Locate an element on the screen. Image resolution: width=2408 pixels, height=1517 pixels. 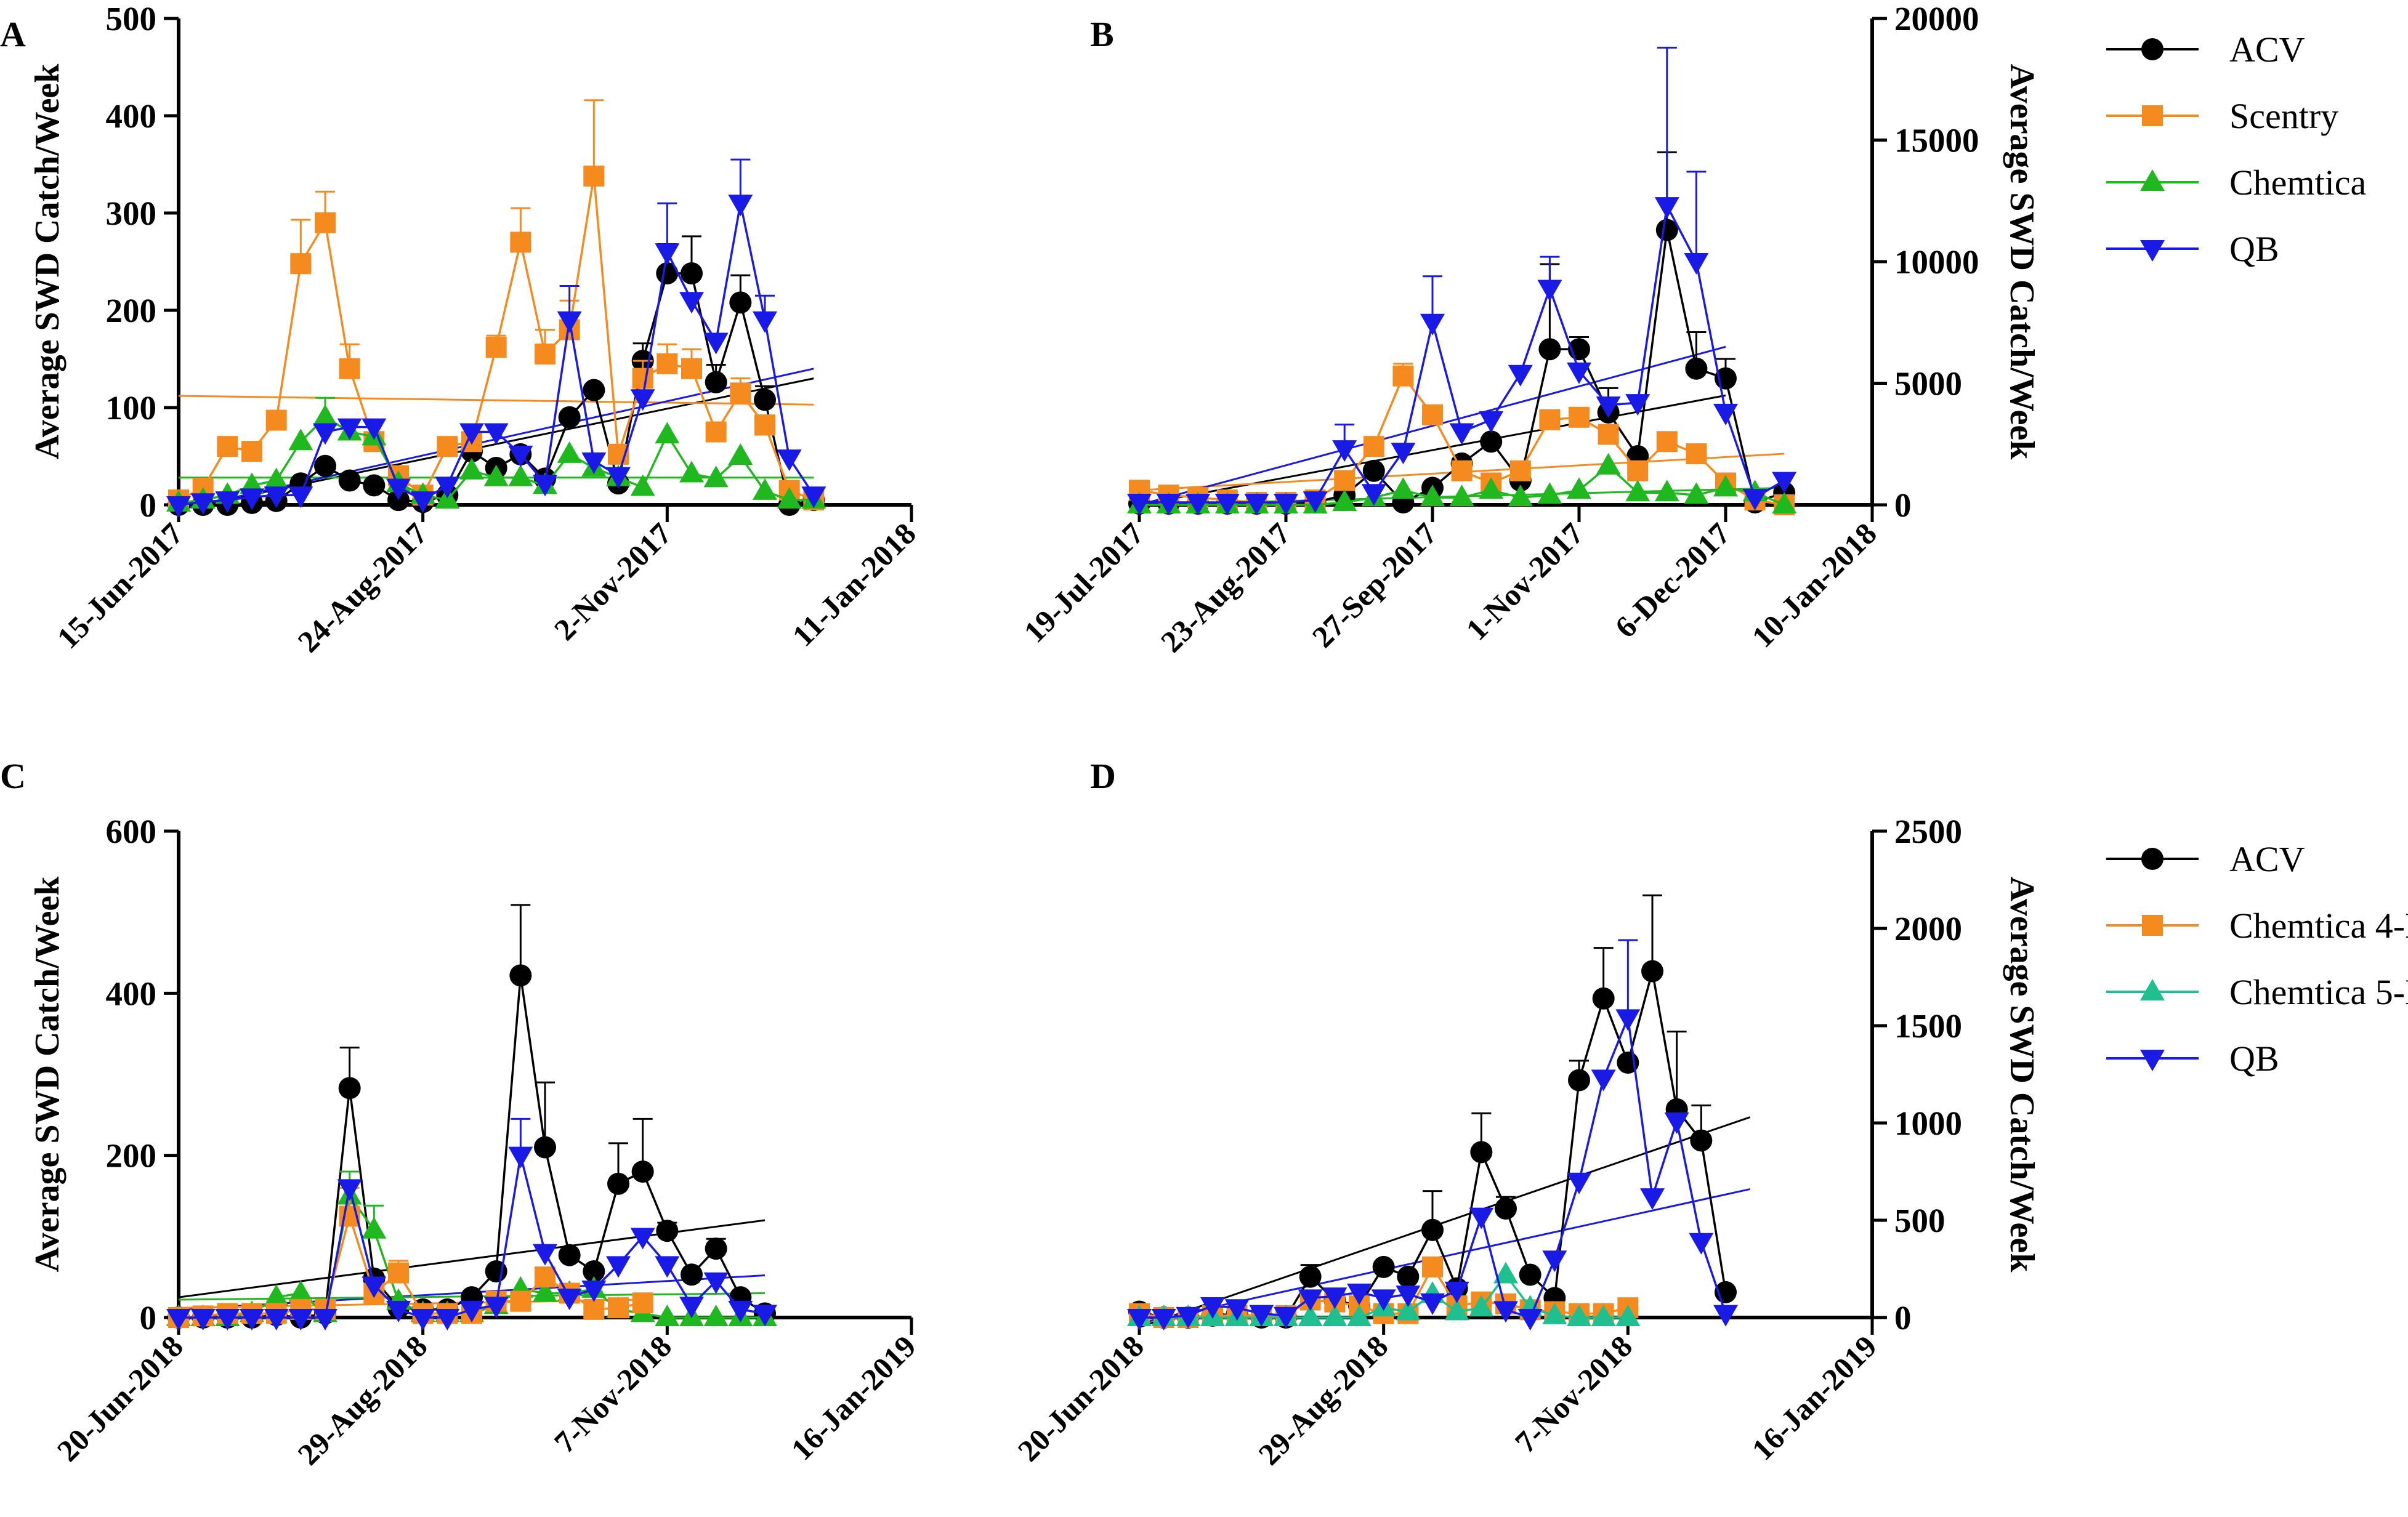
y-tick-label: 1500 is located at coordinates (1928, 1026).